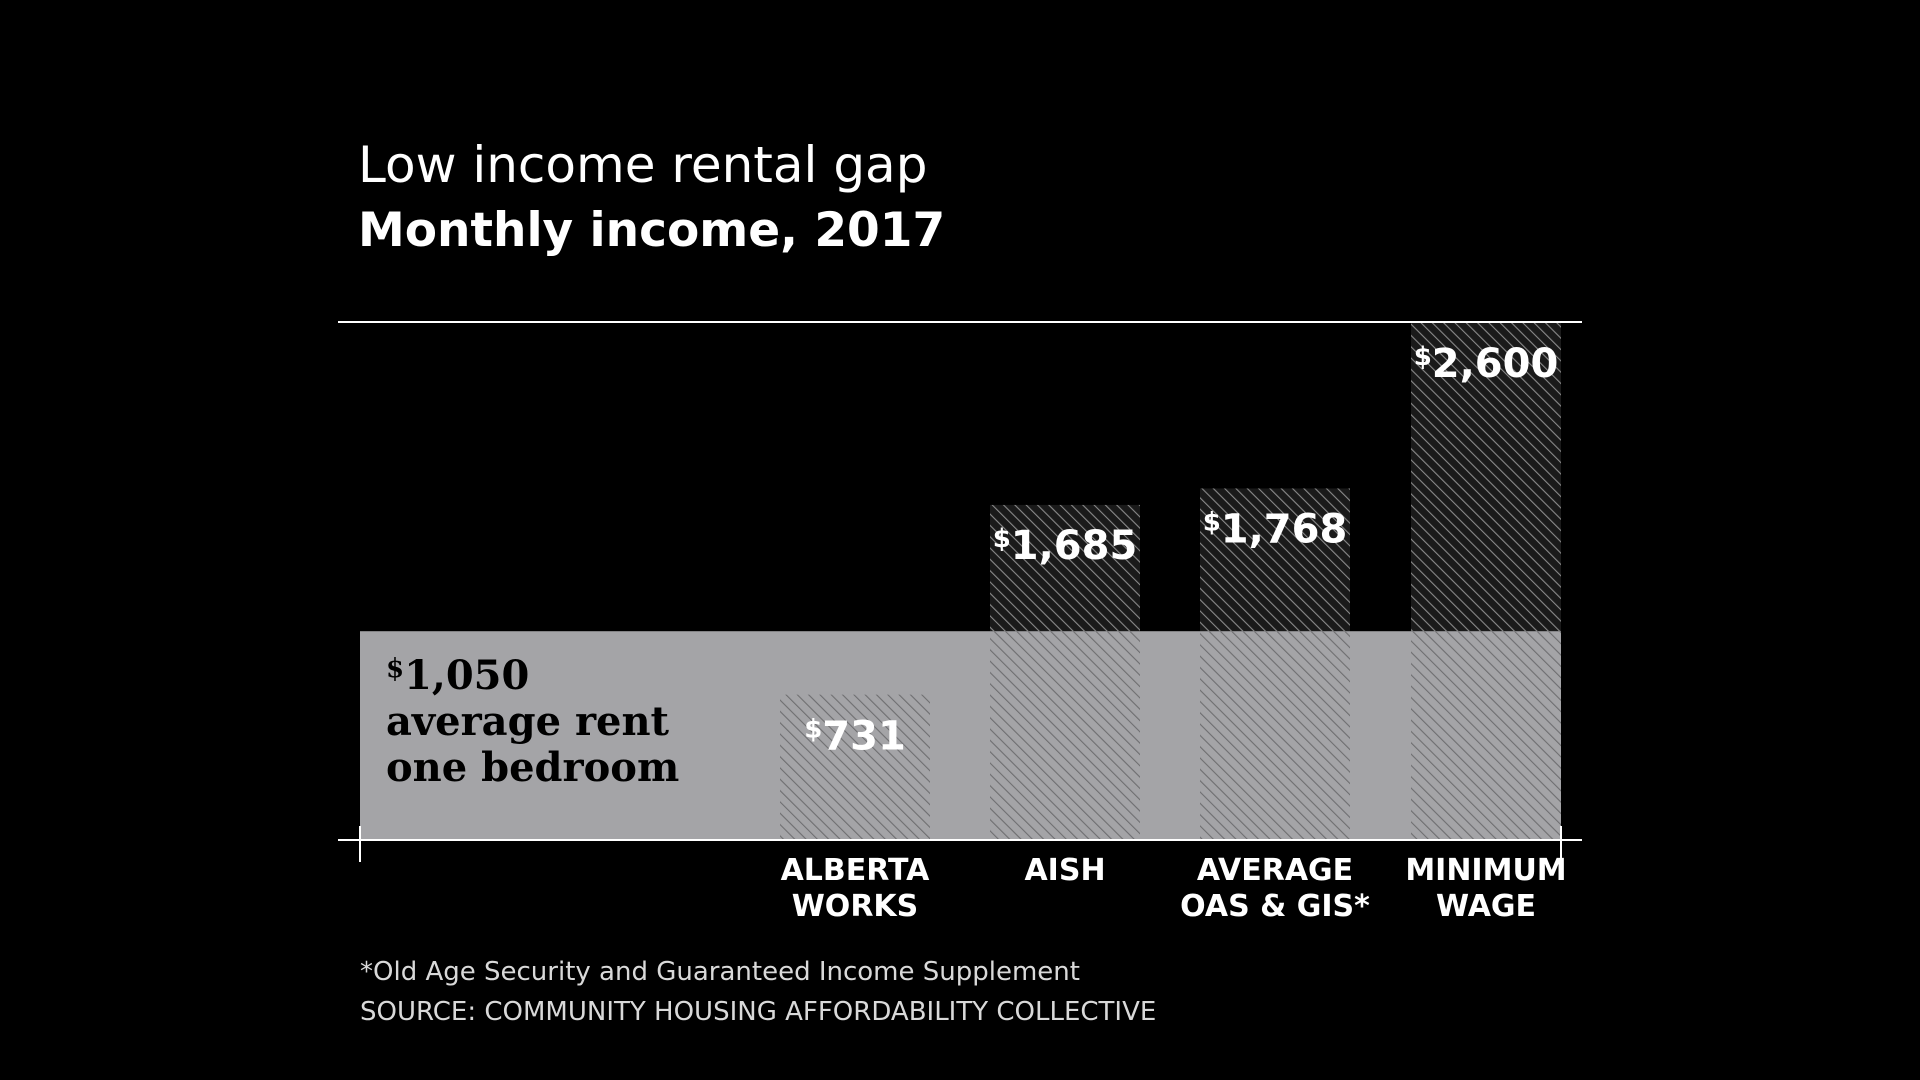 The width and height of the screenshot is (1920, 1080). I want to click on bars-lower-group, so click(1170, 735).